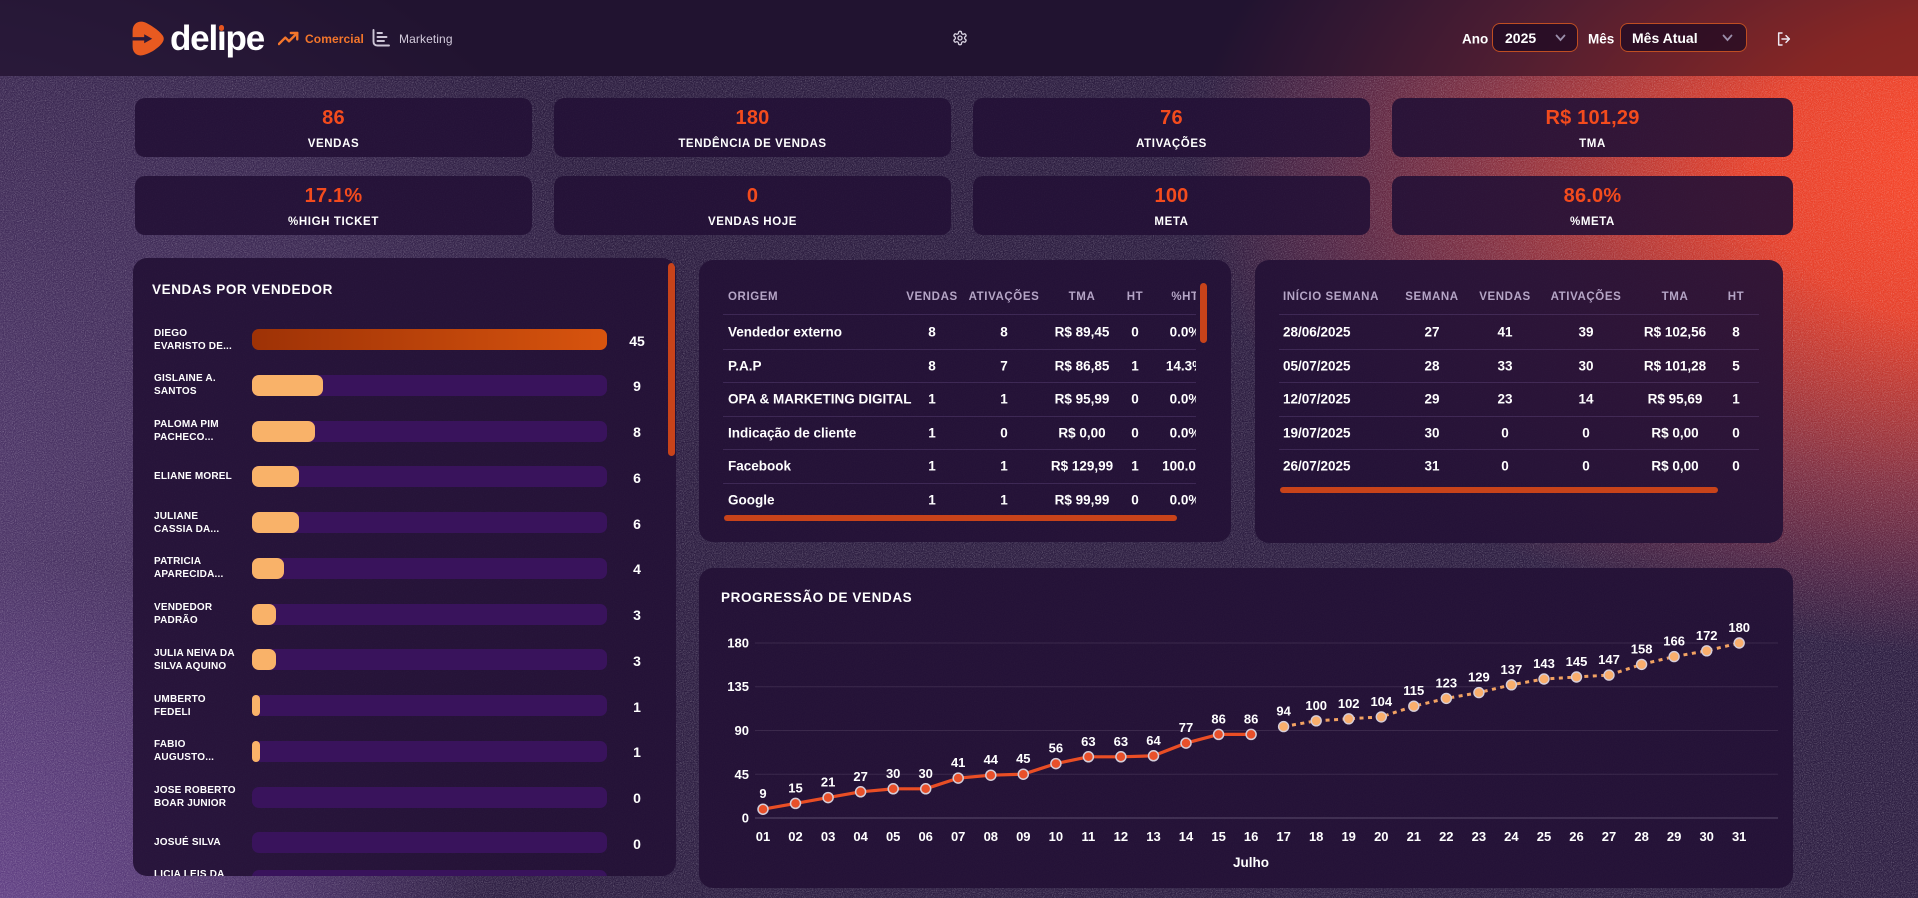 The width and height of the screenshot is (1918, 898). What do you see at coordinates (925, 836) in the screenshot?
I see `svg-text: 06` at bounding box center [925, 836].